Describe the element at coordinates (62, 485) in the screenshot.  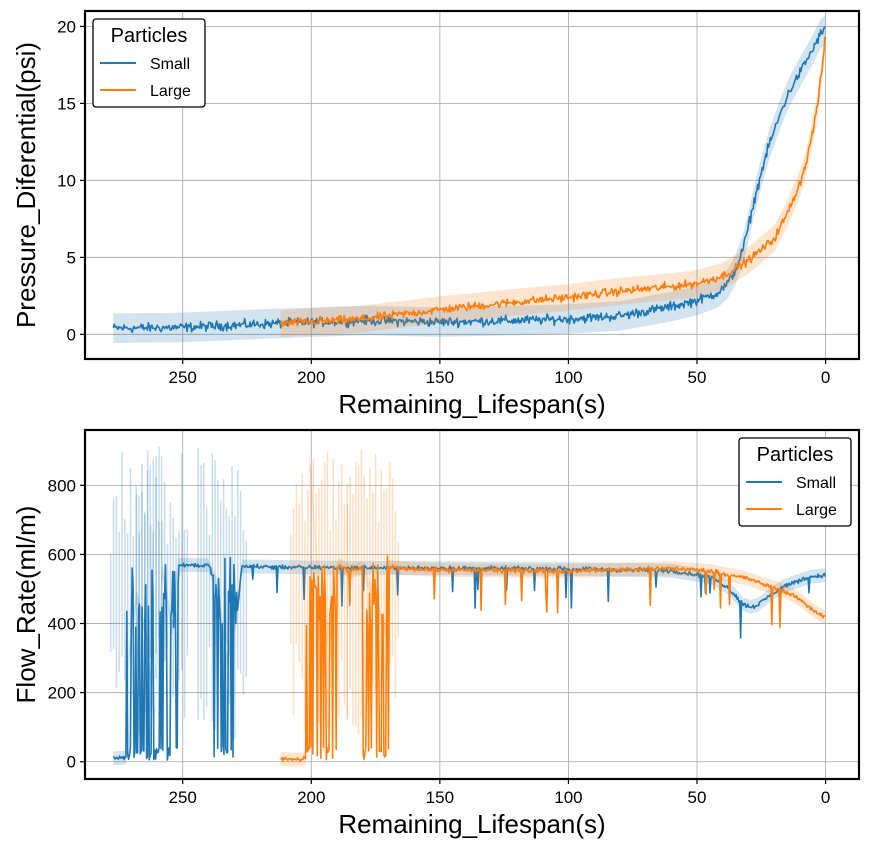
I see `y-tick-label: 800` at that location.